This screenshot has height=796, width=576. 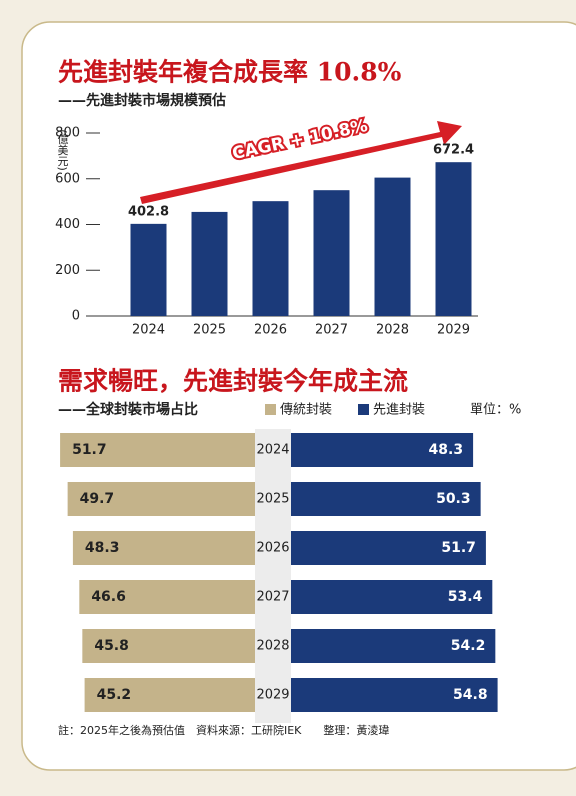 I want to click on row-label: 2026, so click(x=272, y=548).